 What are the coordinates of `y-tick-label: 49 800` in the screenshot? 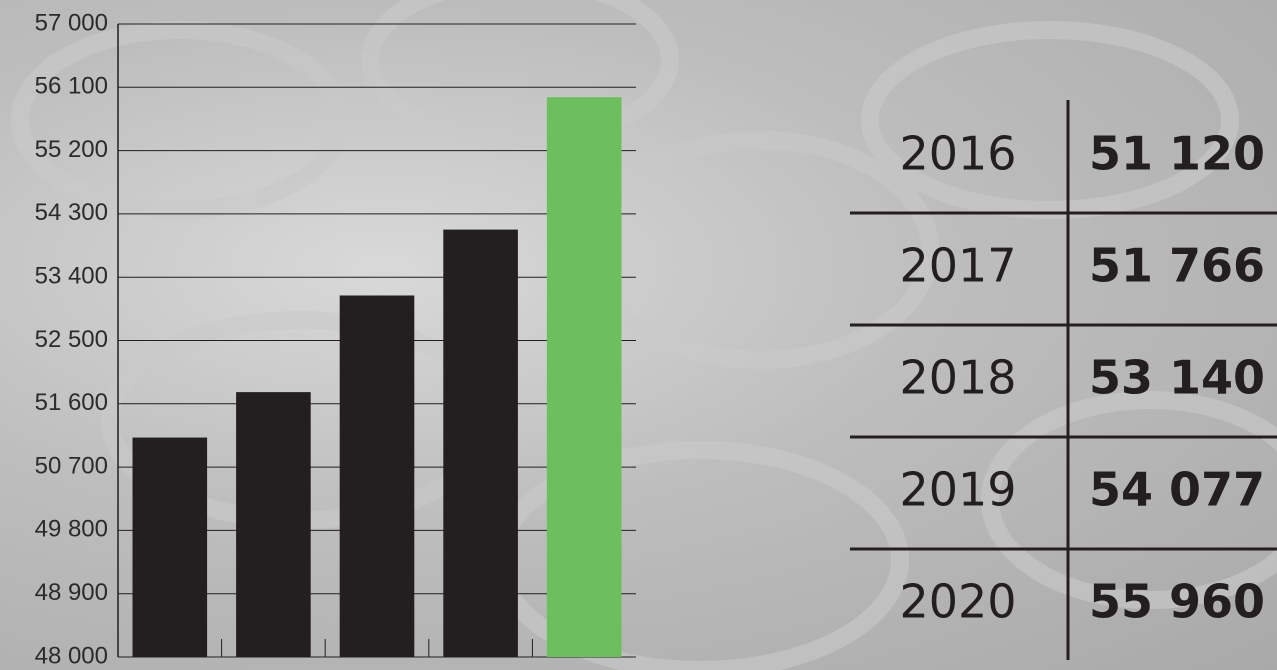 It's located at (71, 529).